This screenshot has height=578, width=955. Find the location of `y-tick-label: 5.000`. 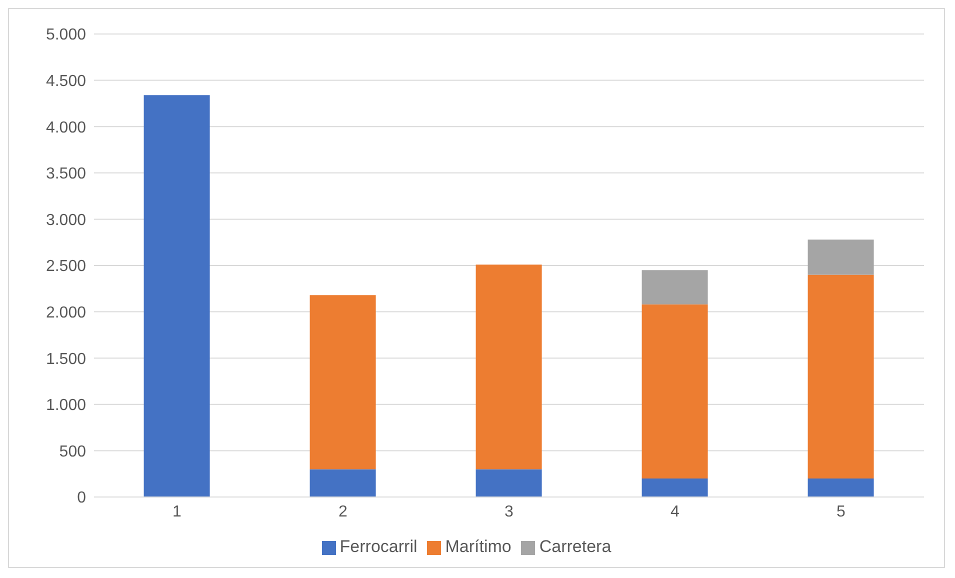

y-tick-label: 5.000 is located at coordinates (66, 35).